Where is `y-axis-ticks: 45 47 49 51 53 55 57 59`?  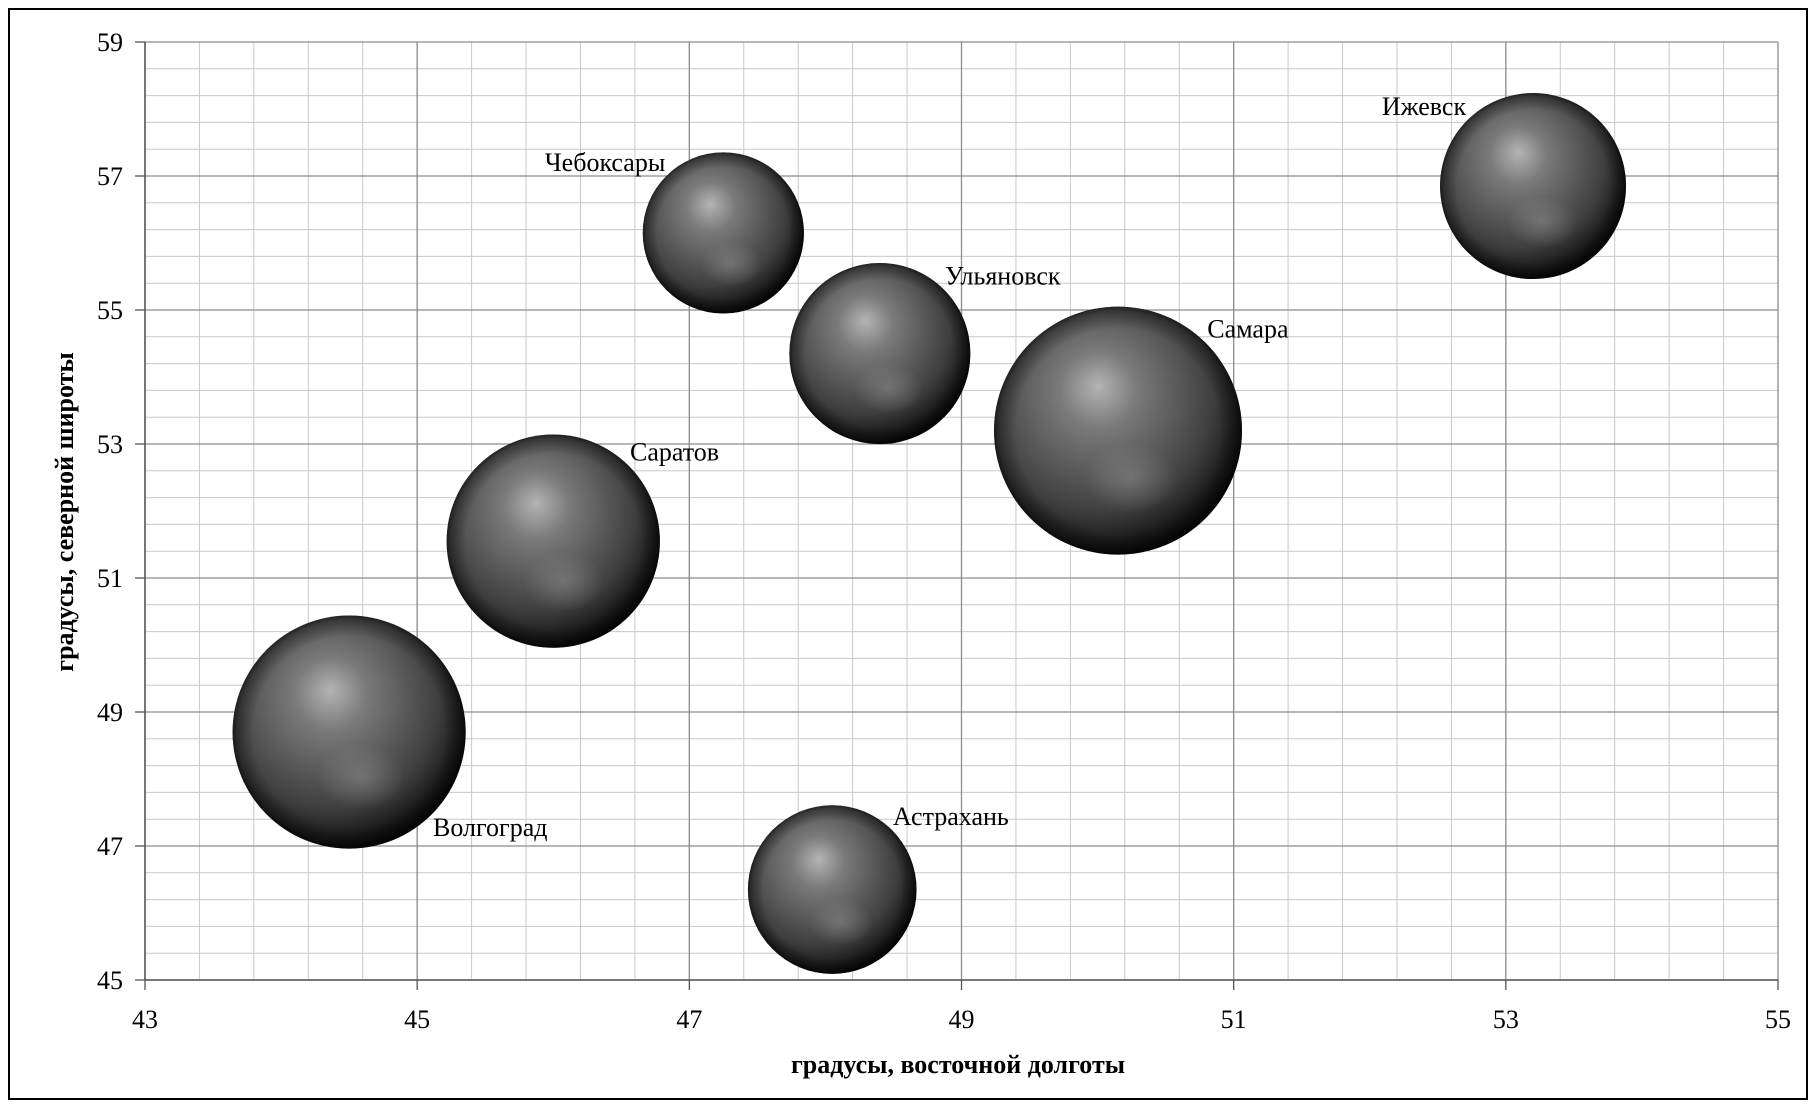 y-axis-ticks: 45 47 49 51 53 55 57 59 is located at coordinates (121, 511).